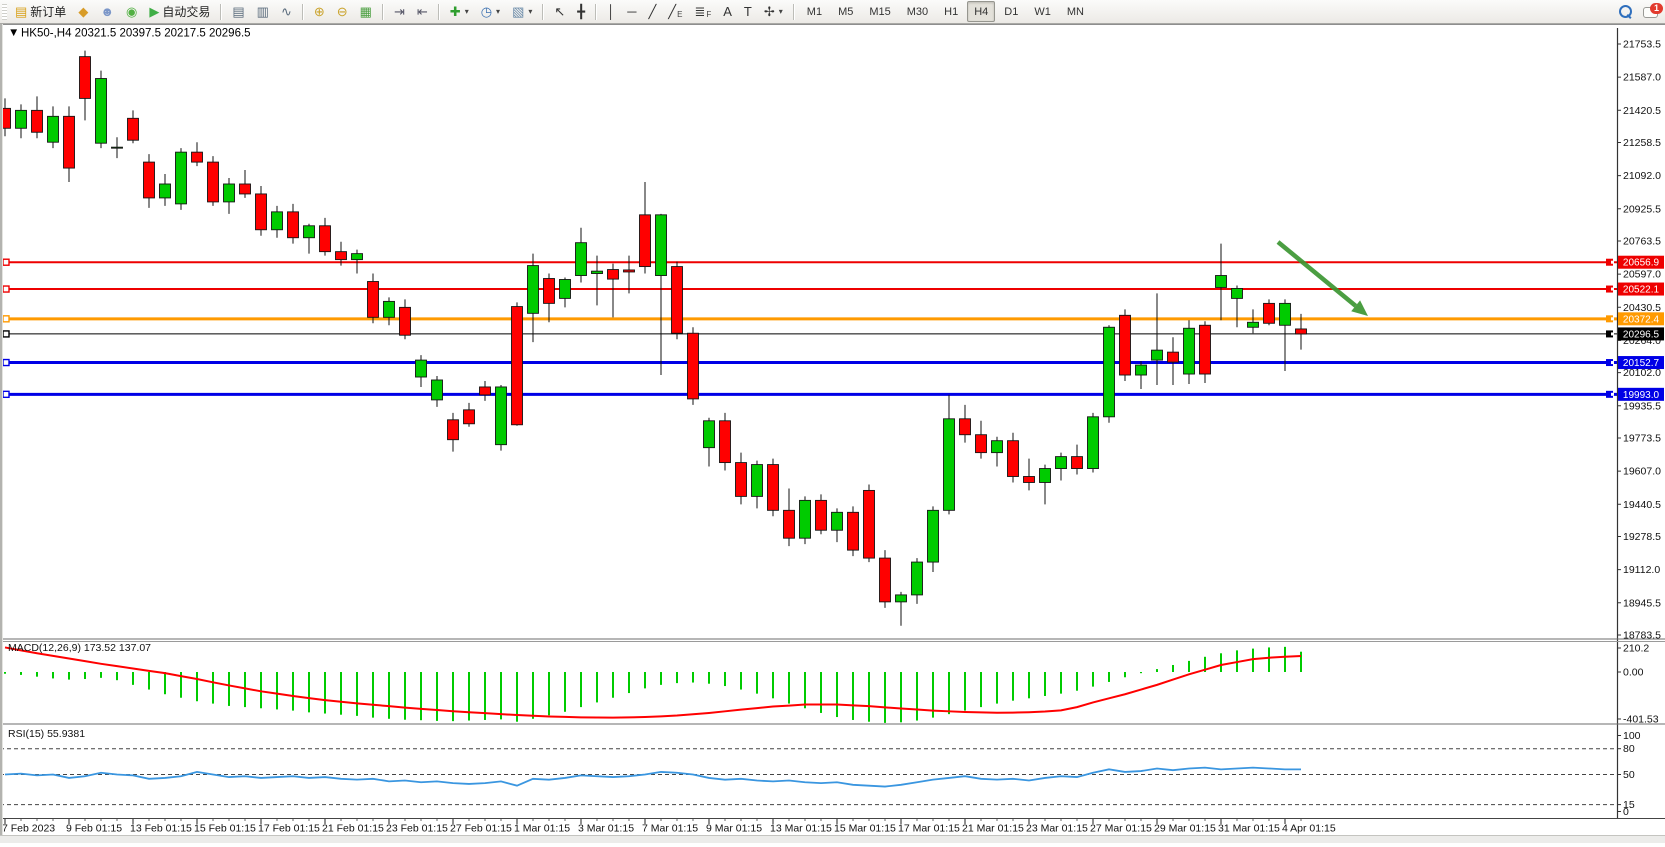  Describe the element at coordinates (702, 11) in the screenshot. I see `fibonacci-icon: ≣ F` at that location.